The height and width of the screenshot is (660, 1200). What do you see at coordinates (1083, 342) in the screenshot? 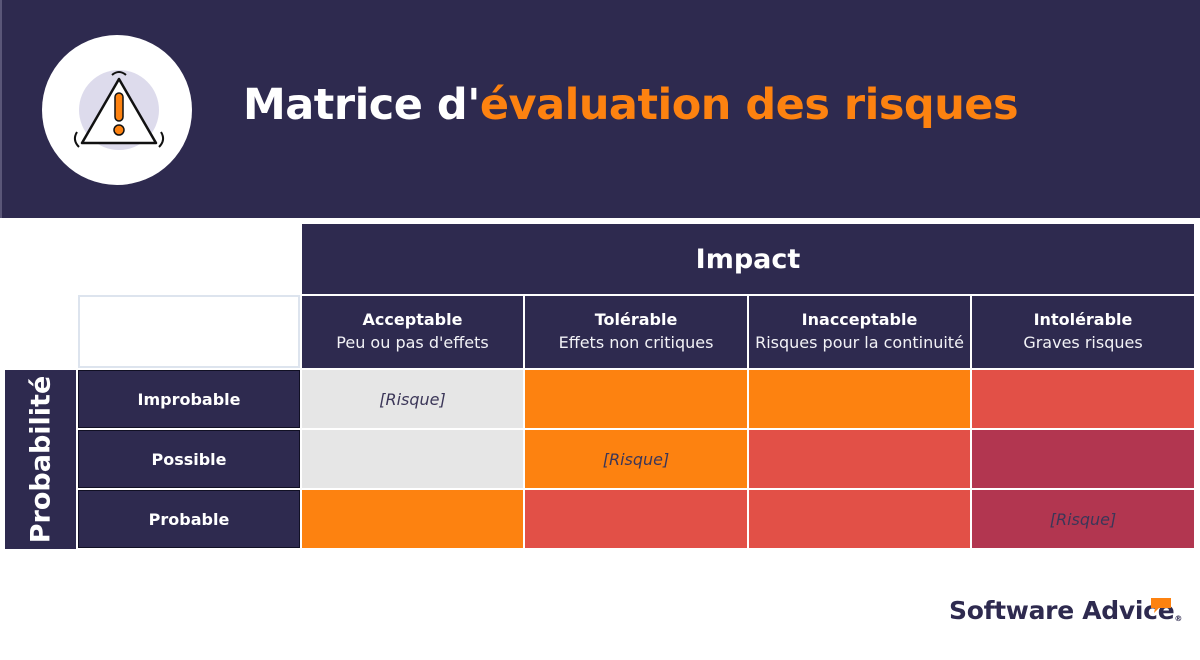
I see `column-subtitle: Graves risques` at bounding box center [1083, 342].